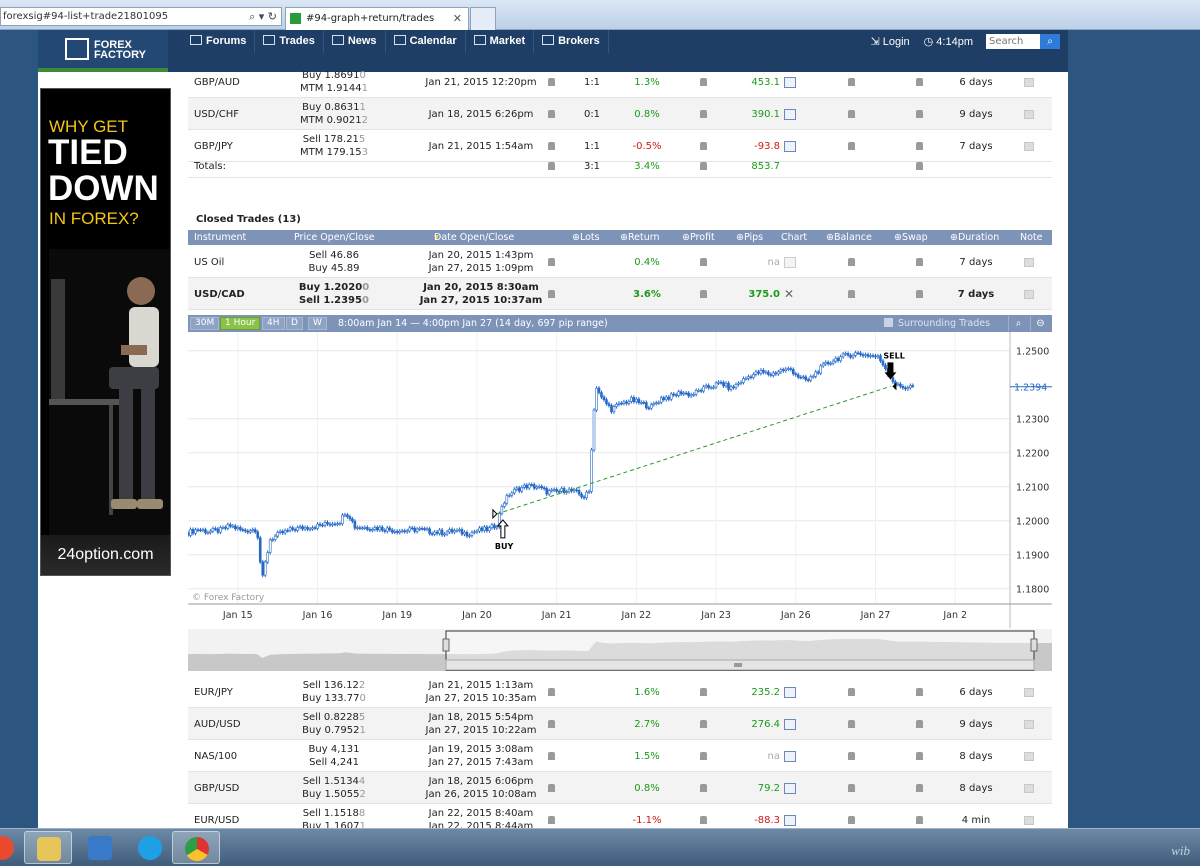 This screenshot has width=1200, height=866. Describe the element at coordinates (698, 237) in the screenshot. I see `col-profit: ⊕Profit` at that location.